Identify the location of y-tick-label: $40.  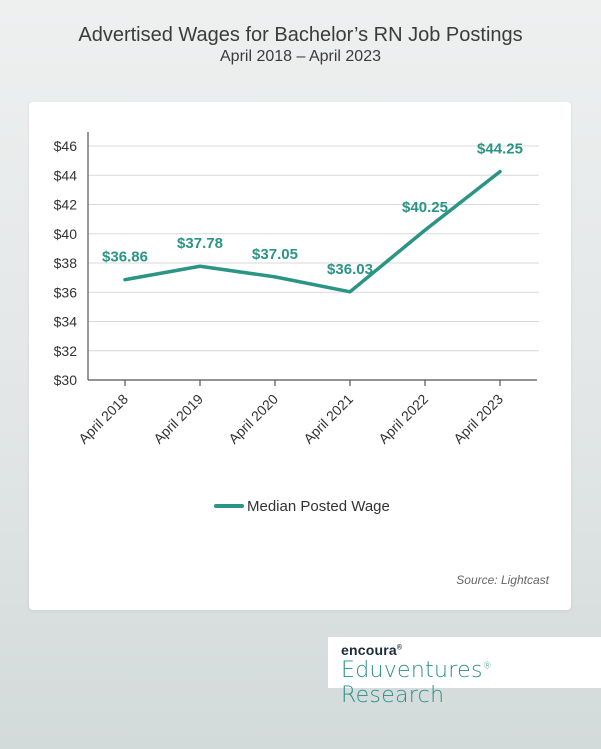
(66, 234).